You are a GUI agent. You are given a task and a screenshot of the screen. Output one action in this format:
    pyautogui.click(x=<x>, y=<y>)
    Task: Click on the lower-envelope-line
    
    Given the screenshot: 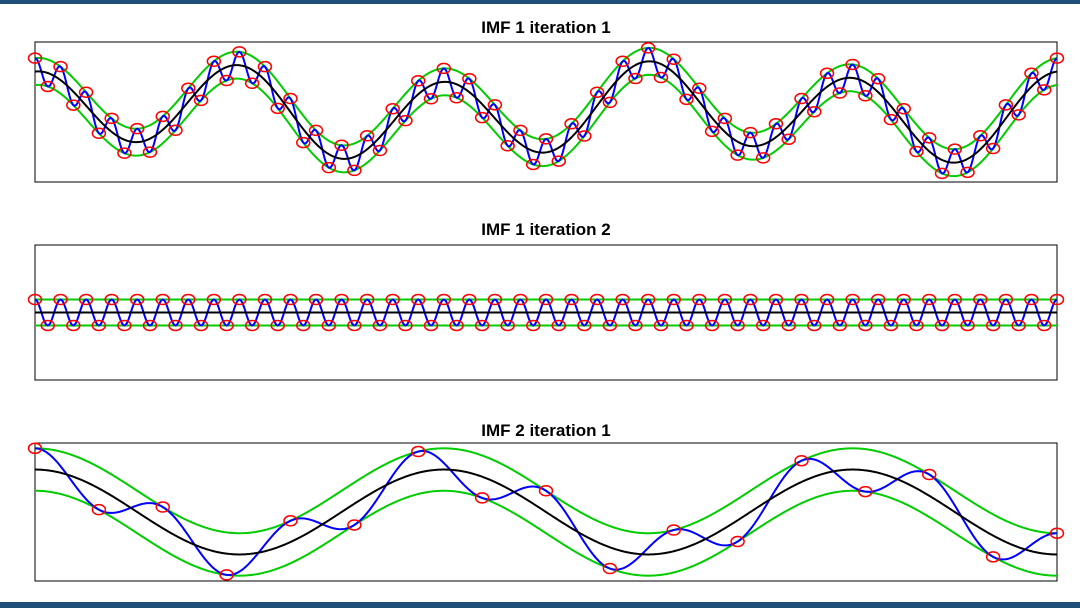 What is the action you would take?
    pyautogui.click(x=546, y=533)
    